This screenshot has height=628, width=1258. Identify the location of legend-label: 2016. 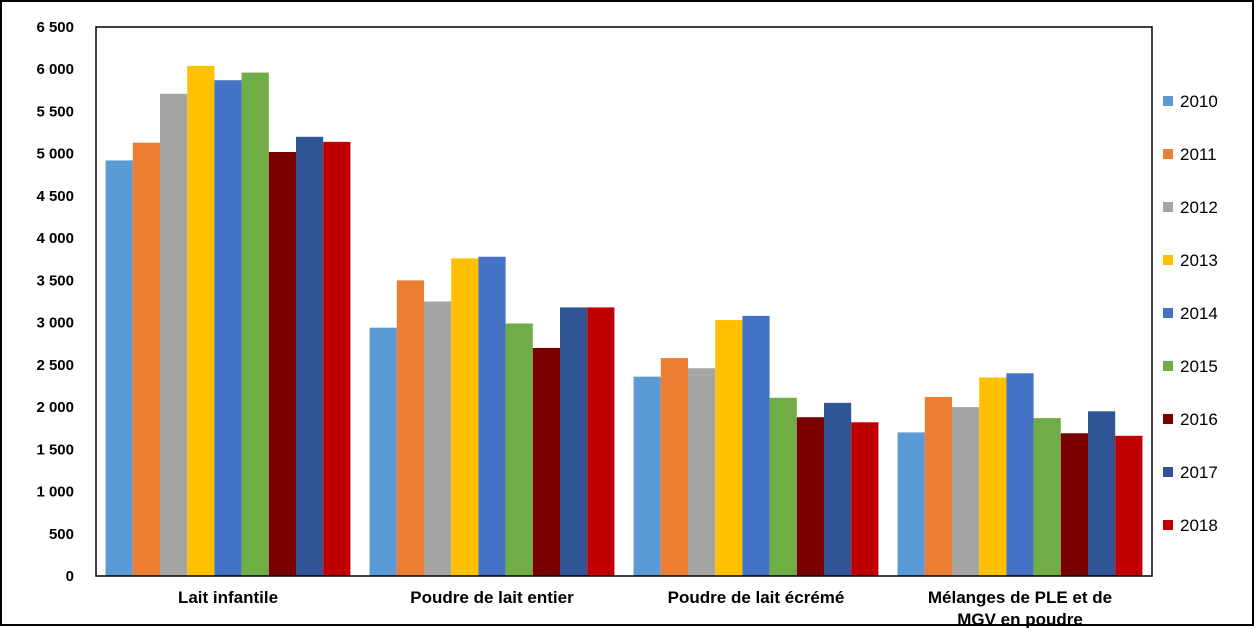
(1199, 419).